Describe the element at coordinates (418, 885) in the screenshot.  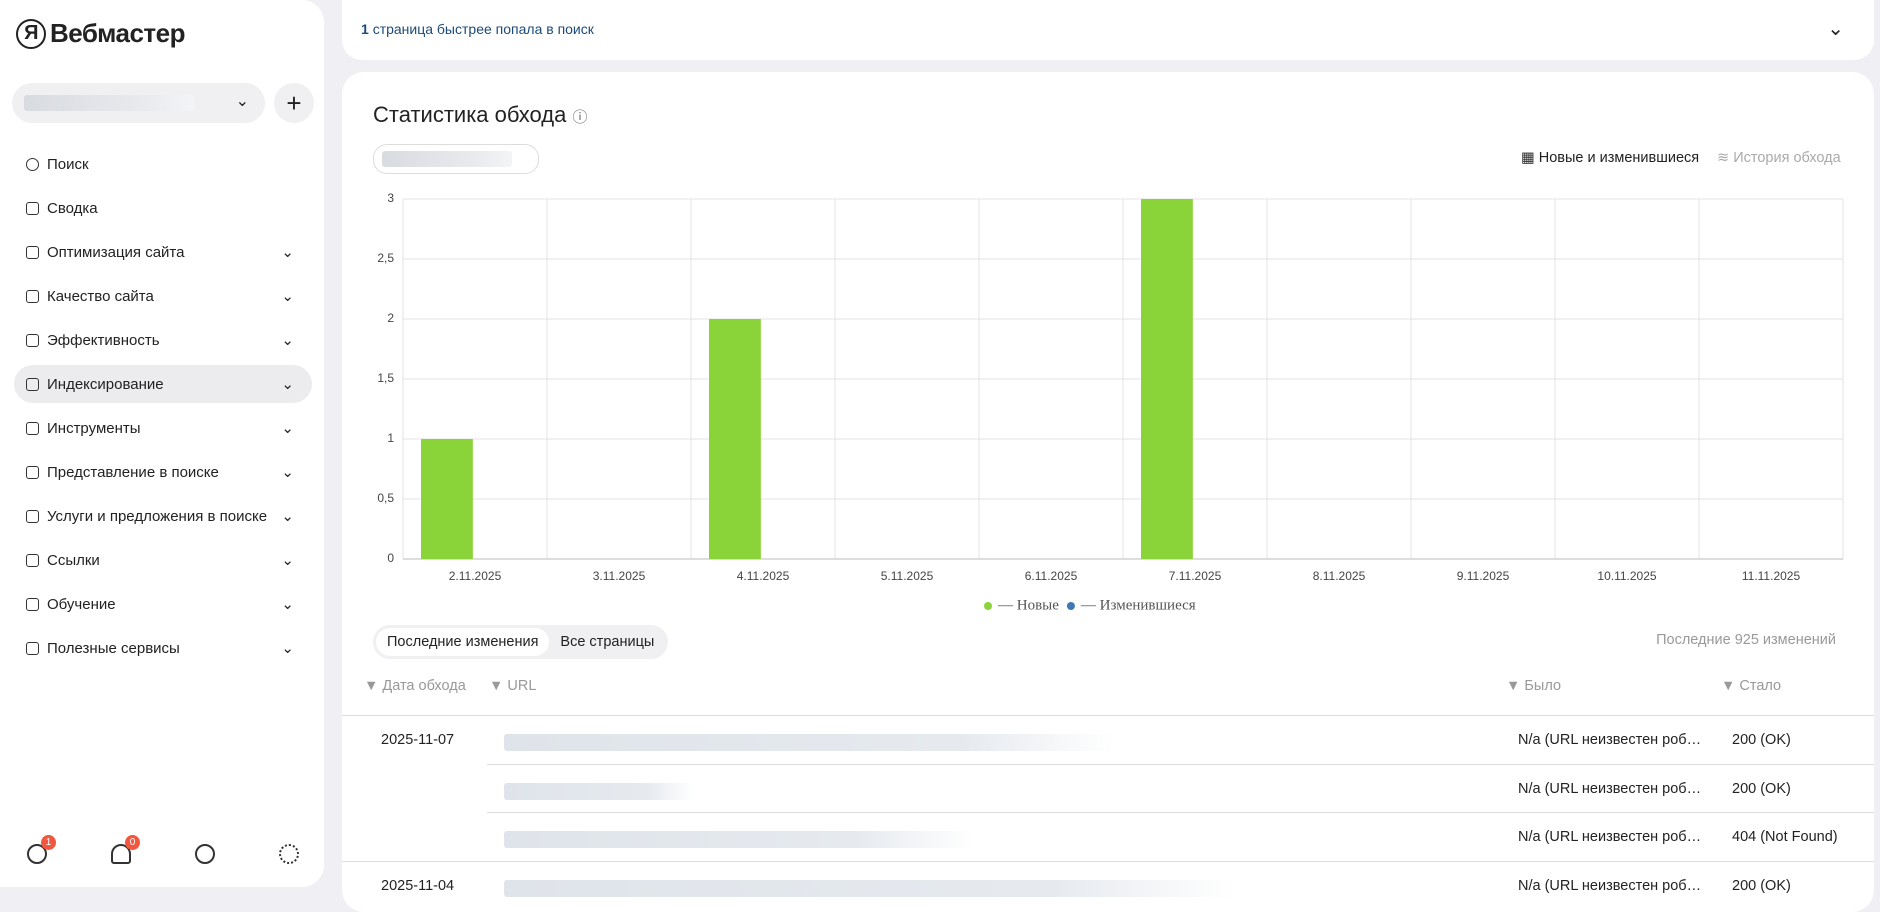
I see `cell-date: 2025-11-04` at that location.